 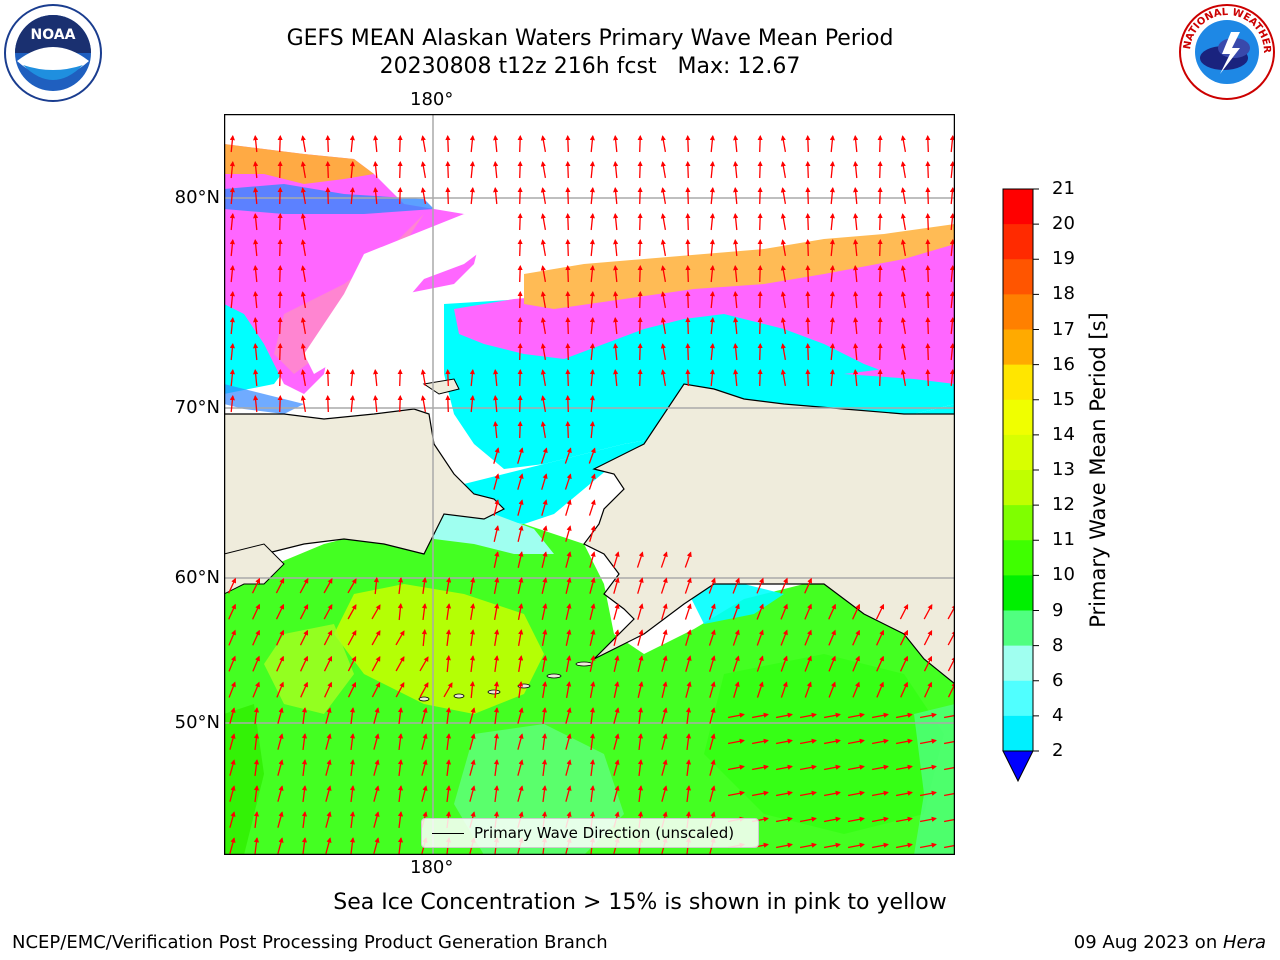 What do you see at coordinates (432, 99) in the screenshot?
I see `lon-label-top: 180°` at bounding box center [432, 99].